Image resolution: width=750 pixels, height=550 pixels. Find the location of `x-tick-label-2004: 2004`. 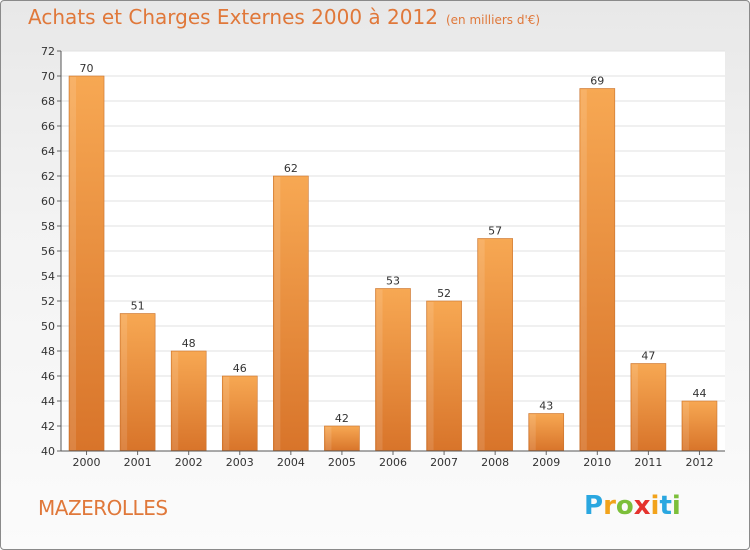

x-tick-label-2004: 2004 is located at coordinates (291, 462).